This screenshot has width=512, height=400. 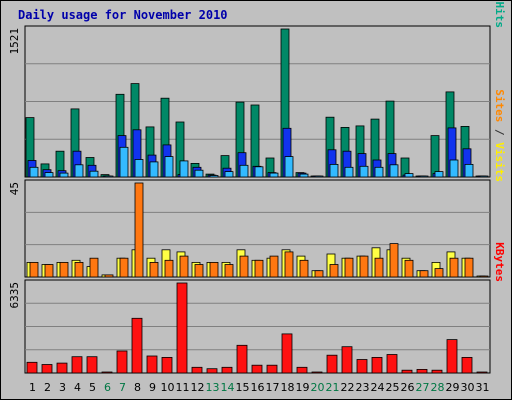 I want to click on chart-title: Daily usage for November 2010, so click(x=123, y=15).